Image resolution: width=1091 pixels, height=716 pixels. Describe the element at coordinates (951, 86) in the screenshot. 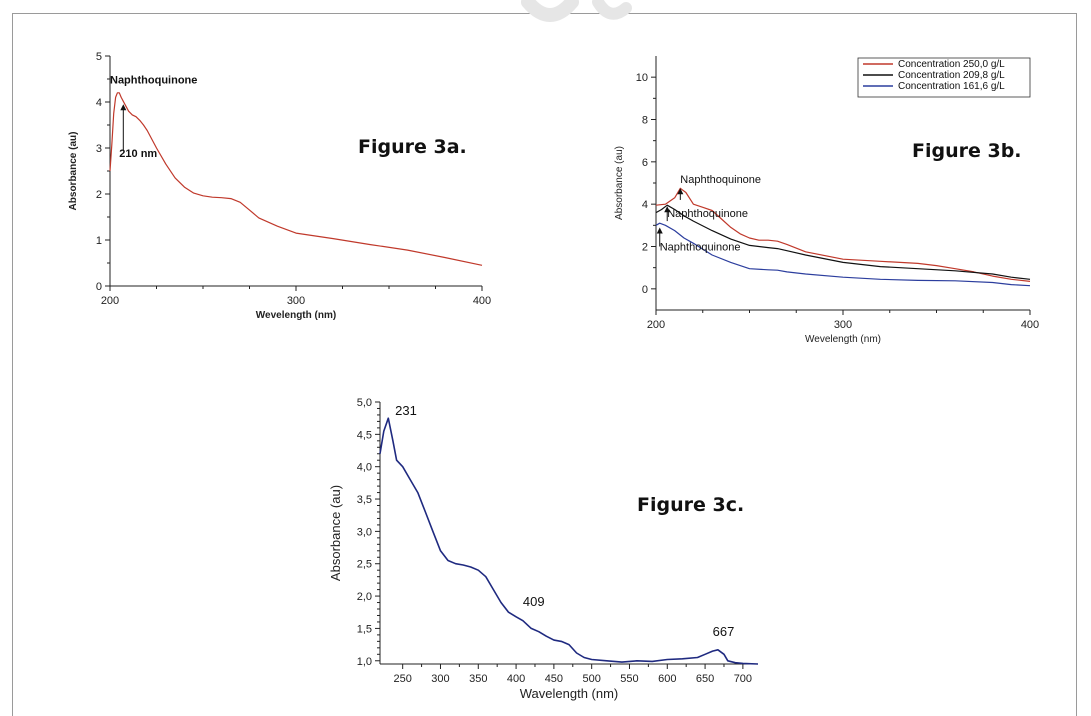

I see `legend-label-2: Concentration 161,6 g/L` at that location.